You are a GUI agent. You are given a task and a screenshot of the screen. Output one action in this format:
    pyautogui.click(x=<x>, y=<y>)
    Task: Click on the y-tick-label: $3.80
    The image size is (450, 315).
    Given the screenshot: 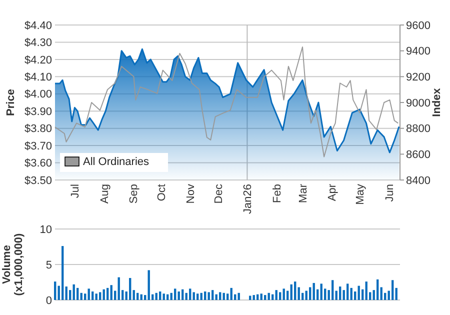 What is the action you would take?
    pyautogui.click(x=38, y=129)
    